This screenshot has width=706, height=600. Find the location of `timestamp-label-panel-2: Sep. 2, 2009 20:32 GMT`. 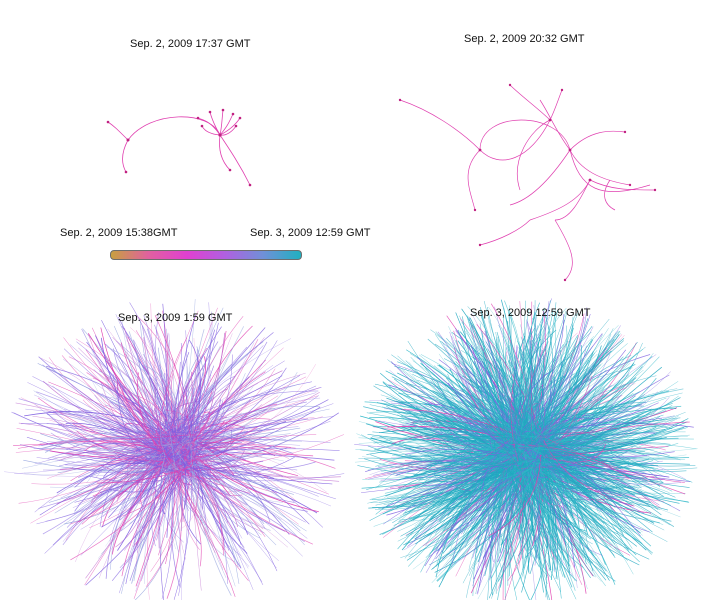

timestamp-label-panel-2: Sep. 2, 2009 20:32 GMT is located at coordinates (524, 39).